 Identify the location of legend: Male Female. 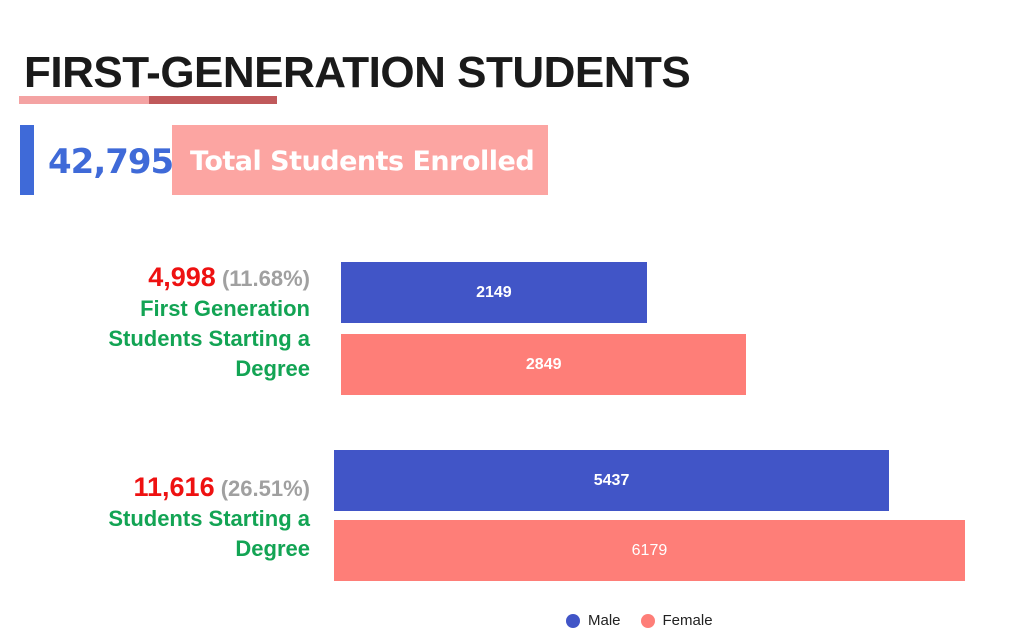
(639, 620).